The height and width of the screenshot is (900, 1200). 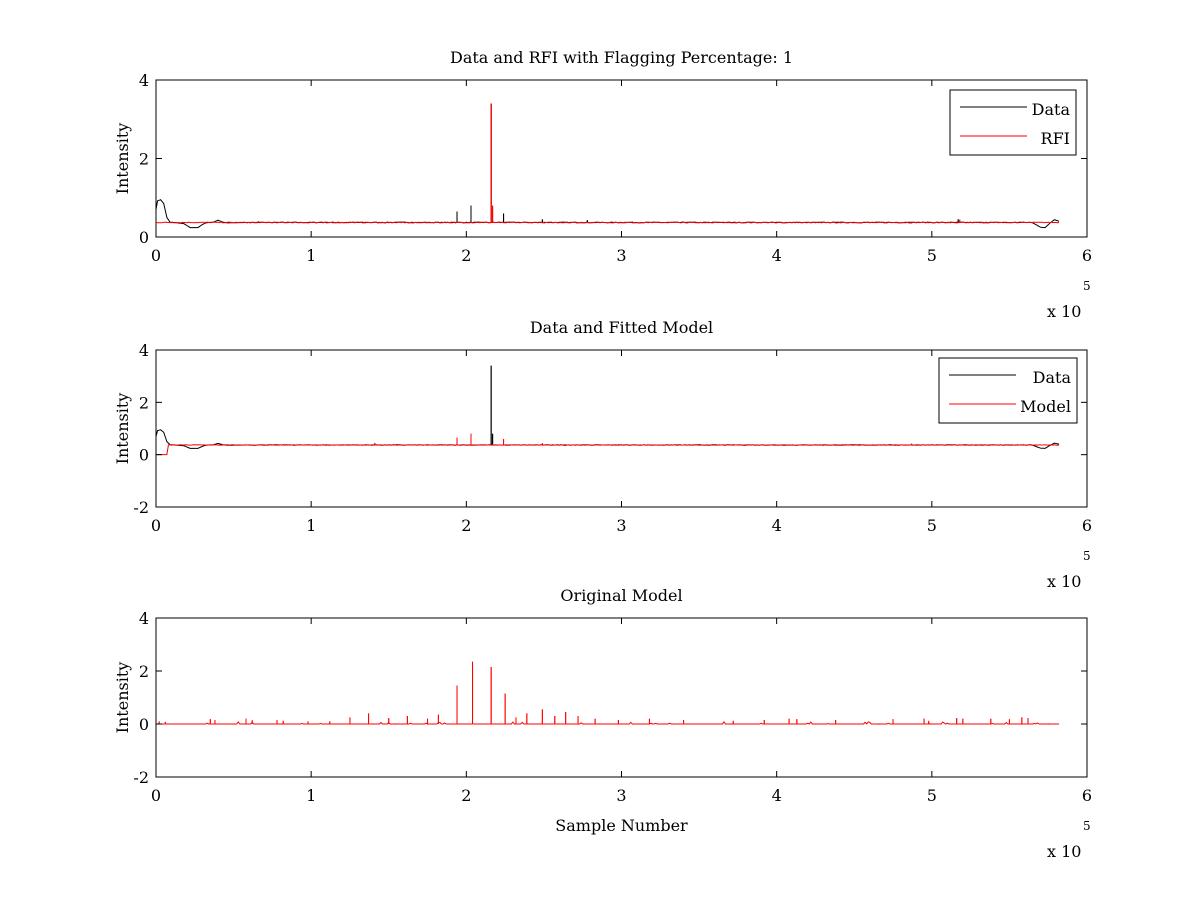 I want to click on legend-label-rfi: RFI, so click(x=1055, y=138).